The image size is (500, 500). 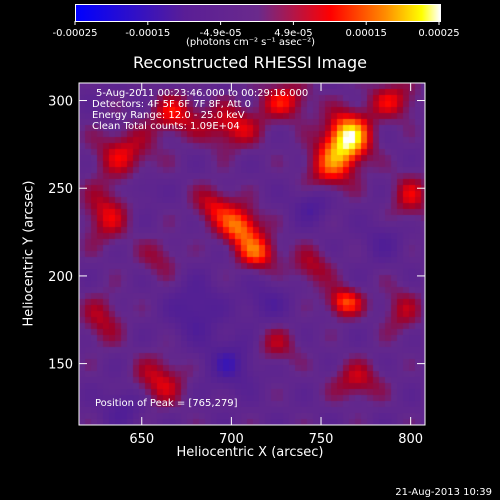 What do you see at coordinates (410, 439) in the screenshot?
I see `x-tick-label: 800` at bounding box center [410, 439].